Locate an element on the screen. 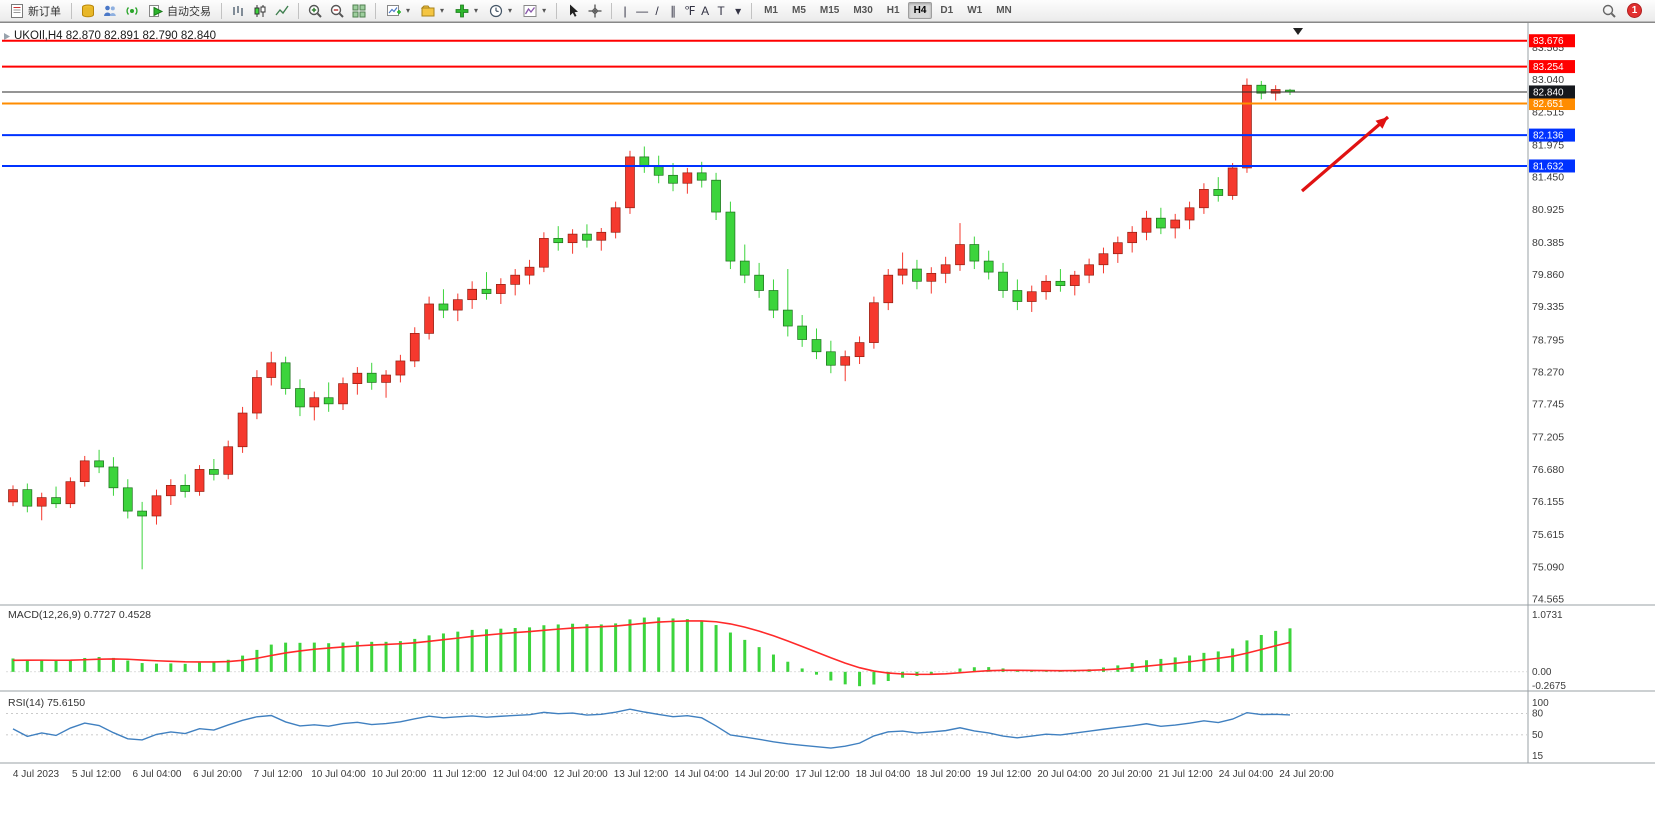  current-price-line: 82.840 is located at coordinates (788, 91).